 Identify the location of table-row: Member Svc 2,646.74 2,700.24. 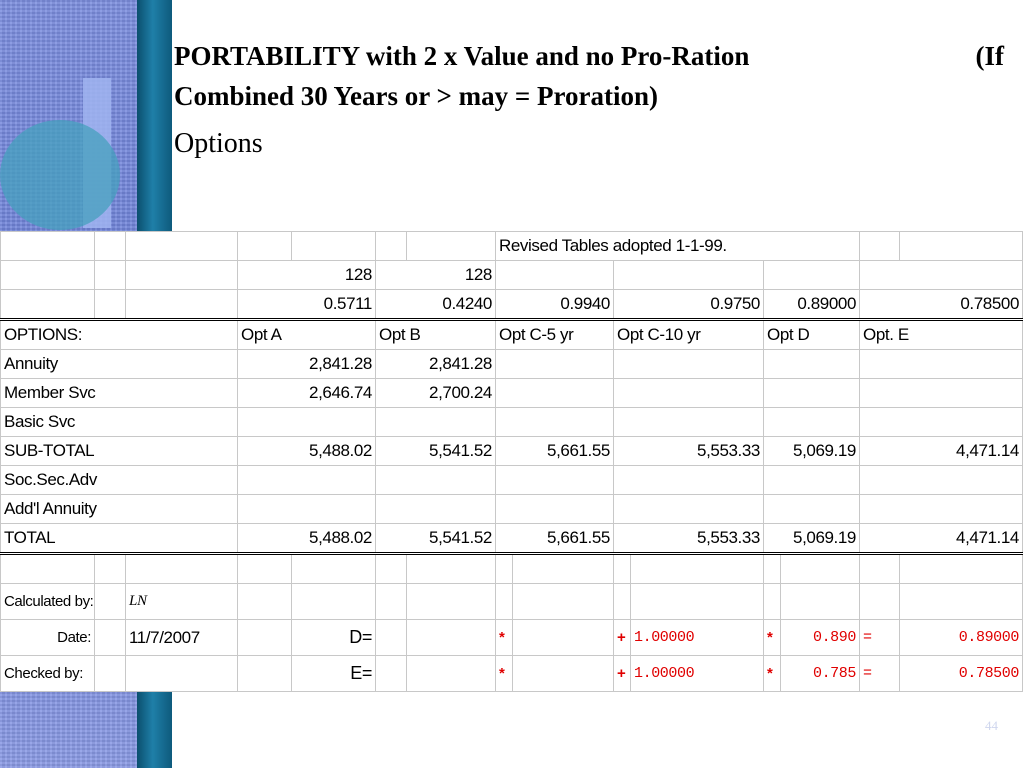
(511, 393).